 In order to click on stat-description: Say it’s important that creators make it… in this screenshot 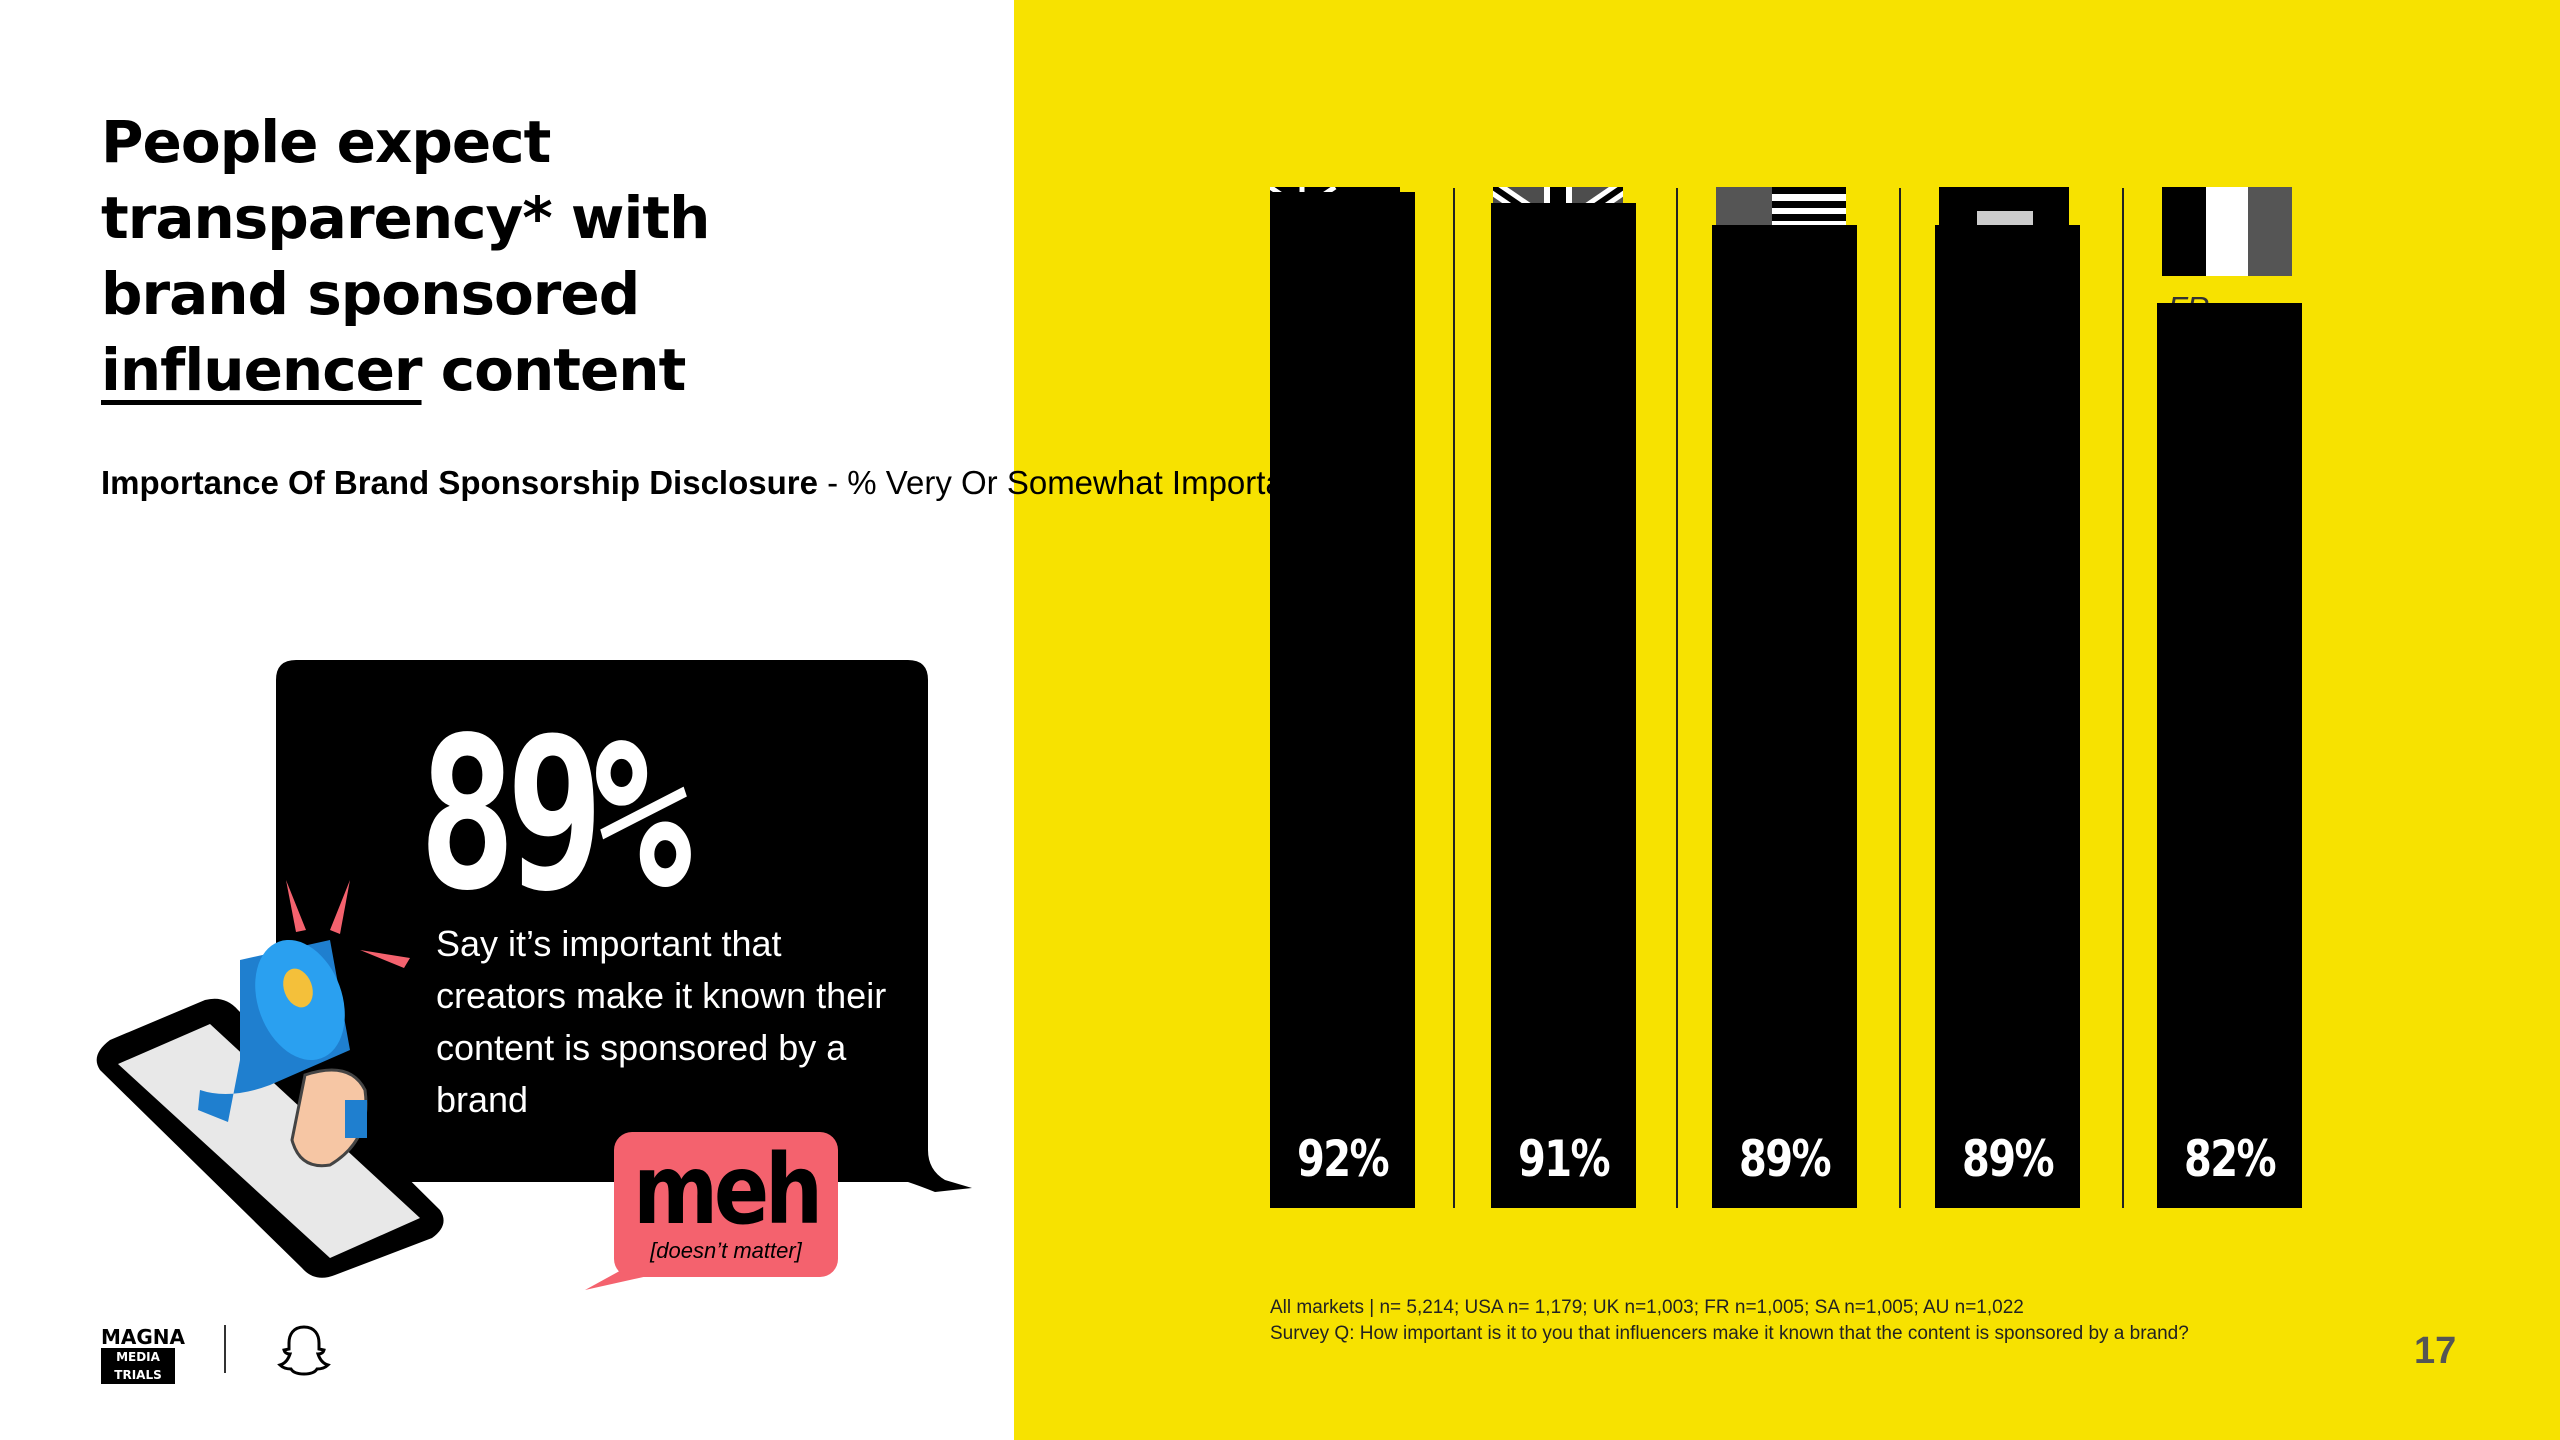, I will do `click(661, 1021)`.